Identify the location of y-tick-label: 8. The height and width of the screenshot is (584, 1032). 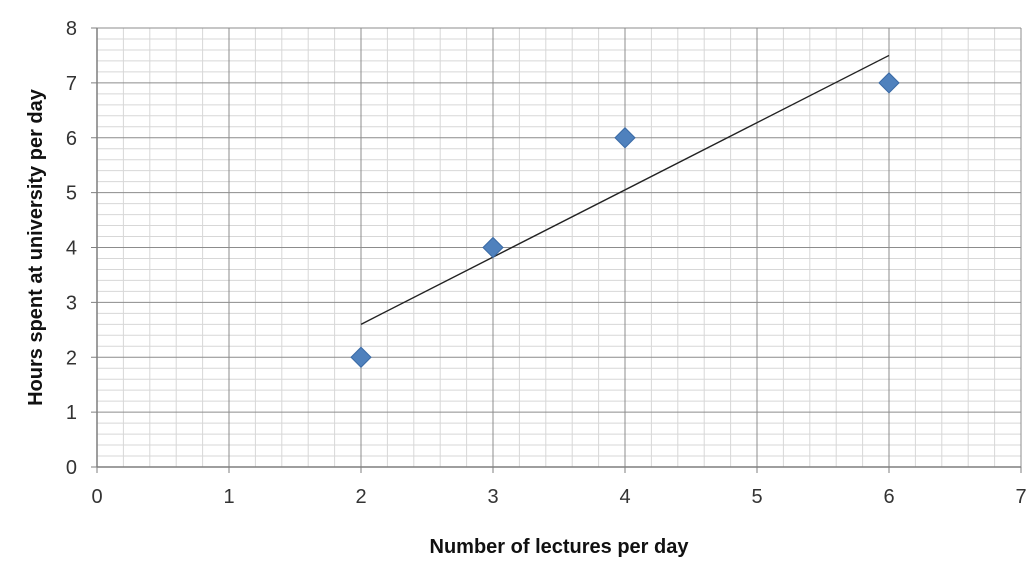
(71, 29).